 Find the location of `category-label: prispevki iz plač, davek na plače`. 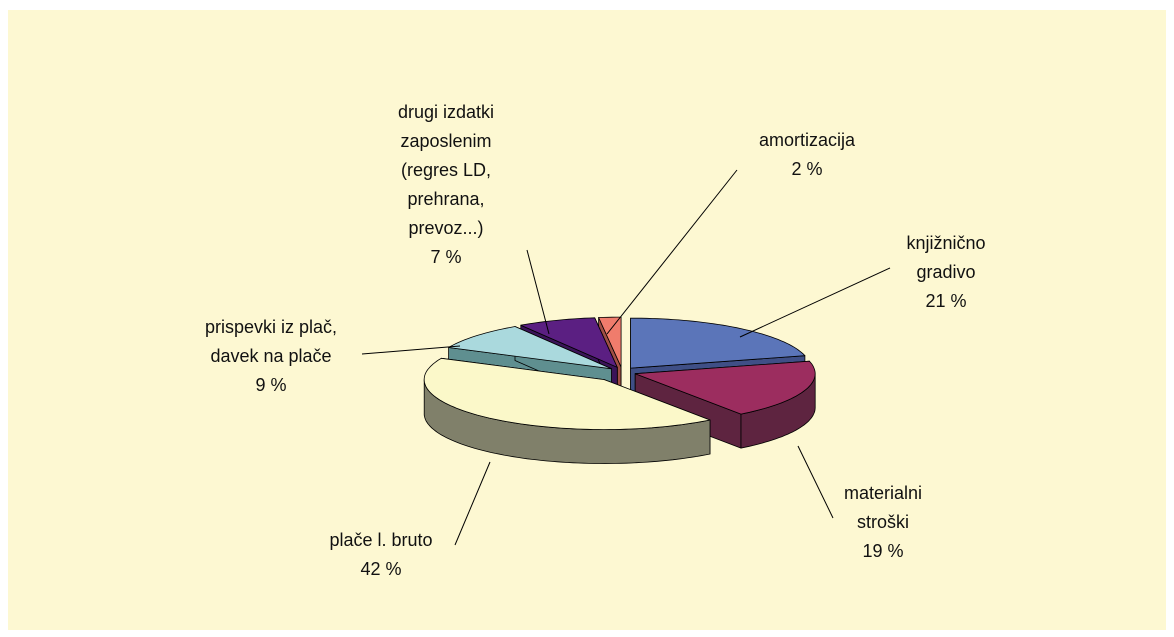

category-label: prispevki iz plač, davek na plače is located at coordinates (271, 341).